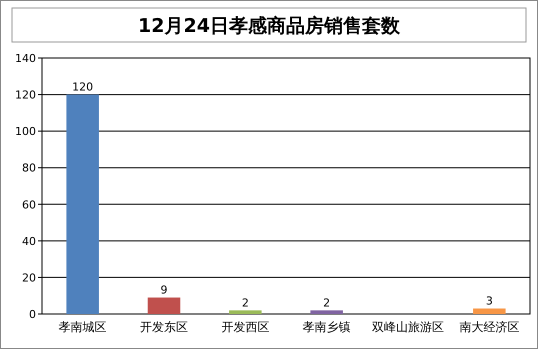 The image size is (538, 349). I want to click on x-tick-label: 南大经济区, so click(489, 327).